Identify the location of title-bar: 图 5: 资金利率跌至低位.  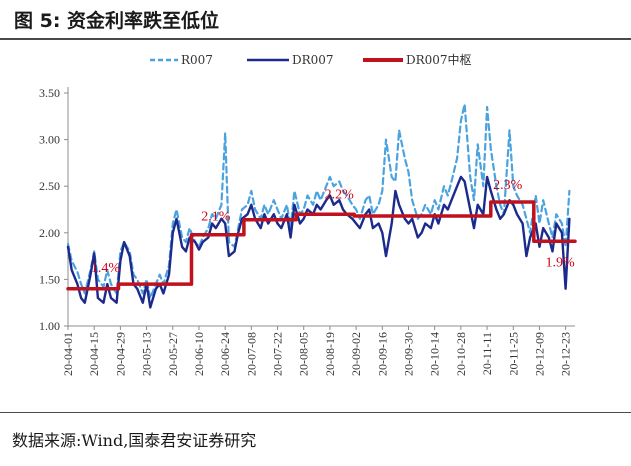
(315, 20).